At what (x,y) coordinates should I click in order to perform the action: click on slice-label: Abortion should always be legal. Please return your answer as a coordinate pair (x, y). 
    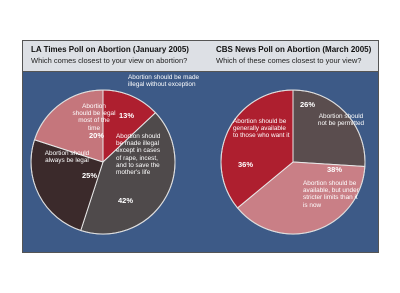
    Looking at the image, I should click on (67, 157).